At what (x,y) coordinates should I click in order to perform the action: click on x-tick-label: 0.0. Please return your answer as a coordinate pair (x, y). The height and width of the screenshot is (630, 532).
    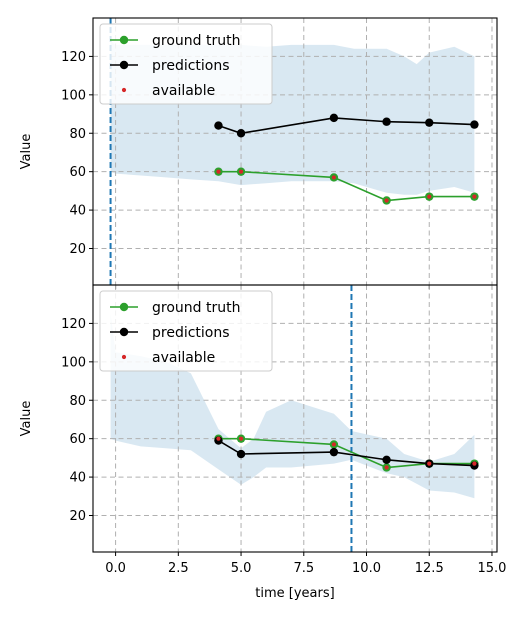
    Looking at the image, I should click on (115, 568).